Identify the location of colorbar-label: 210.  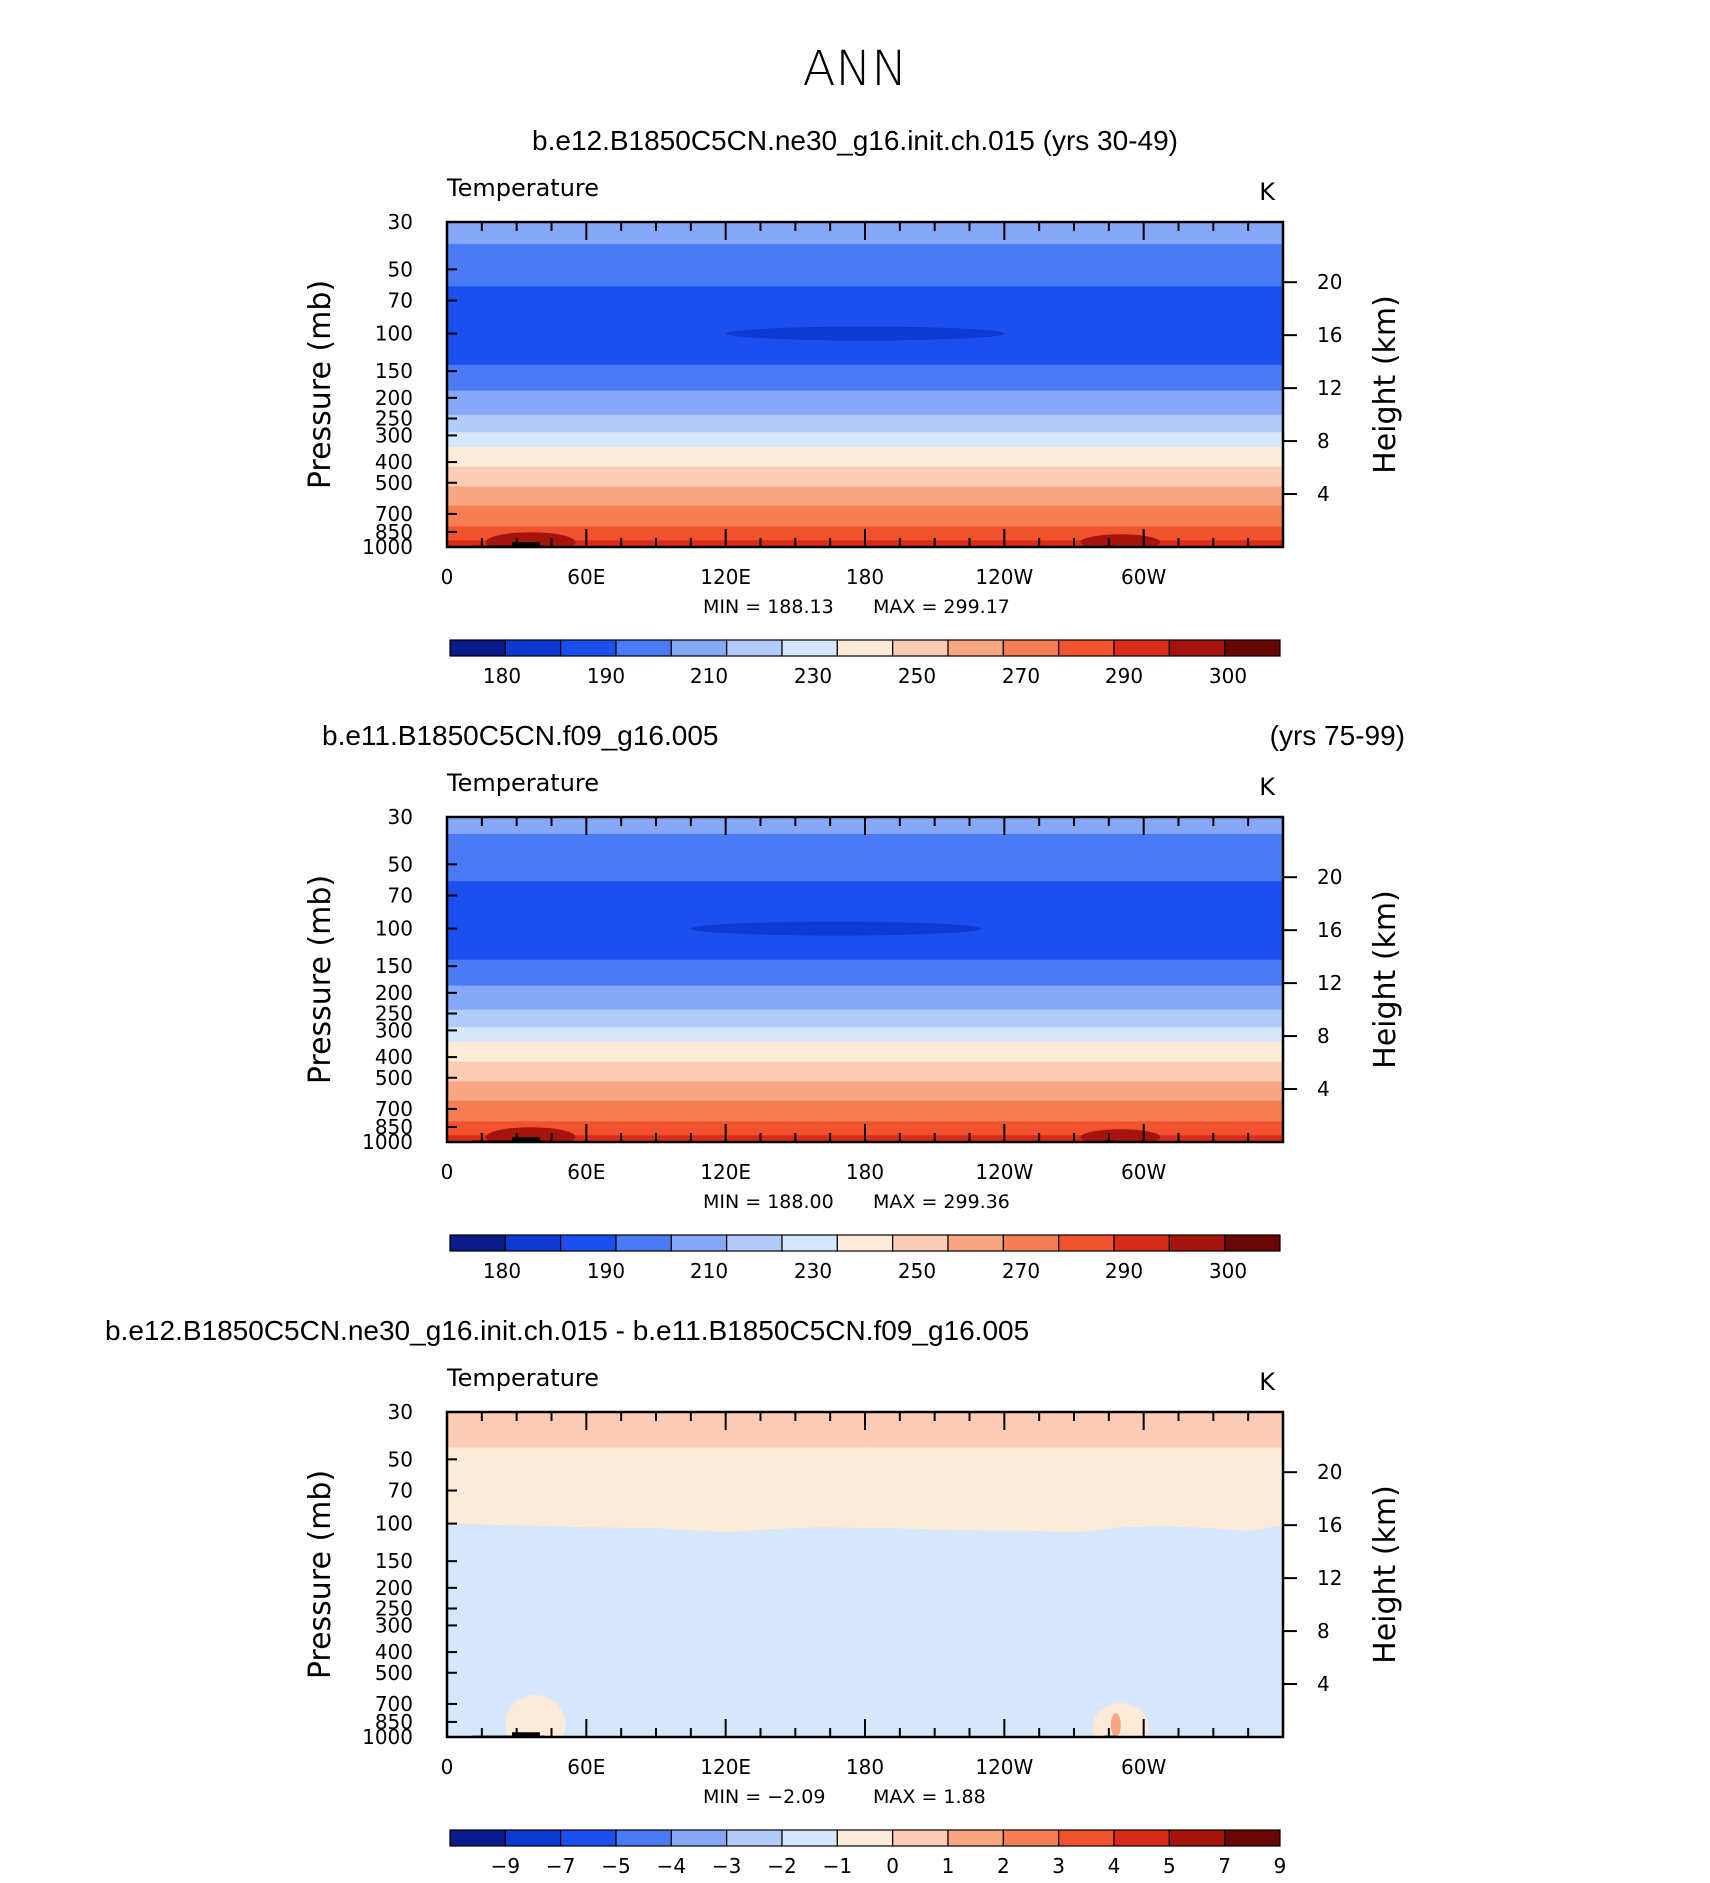
(709, 676).